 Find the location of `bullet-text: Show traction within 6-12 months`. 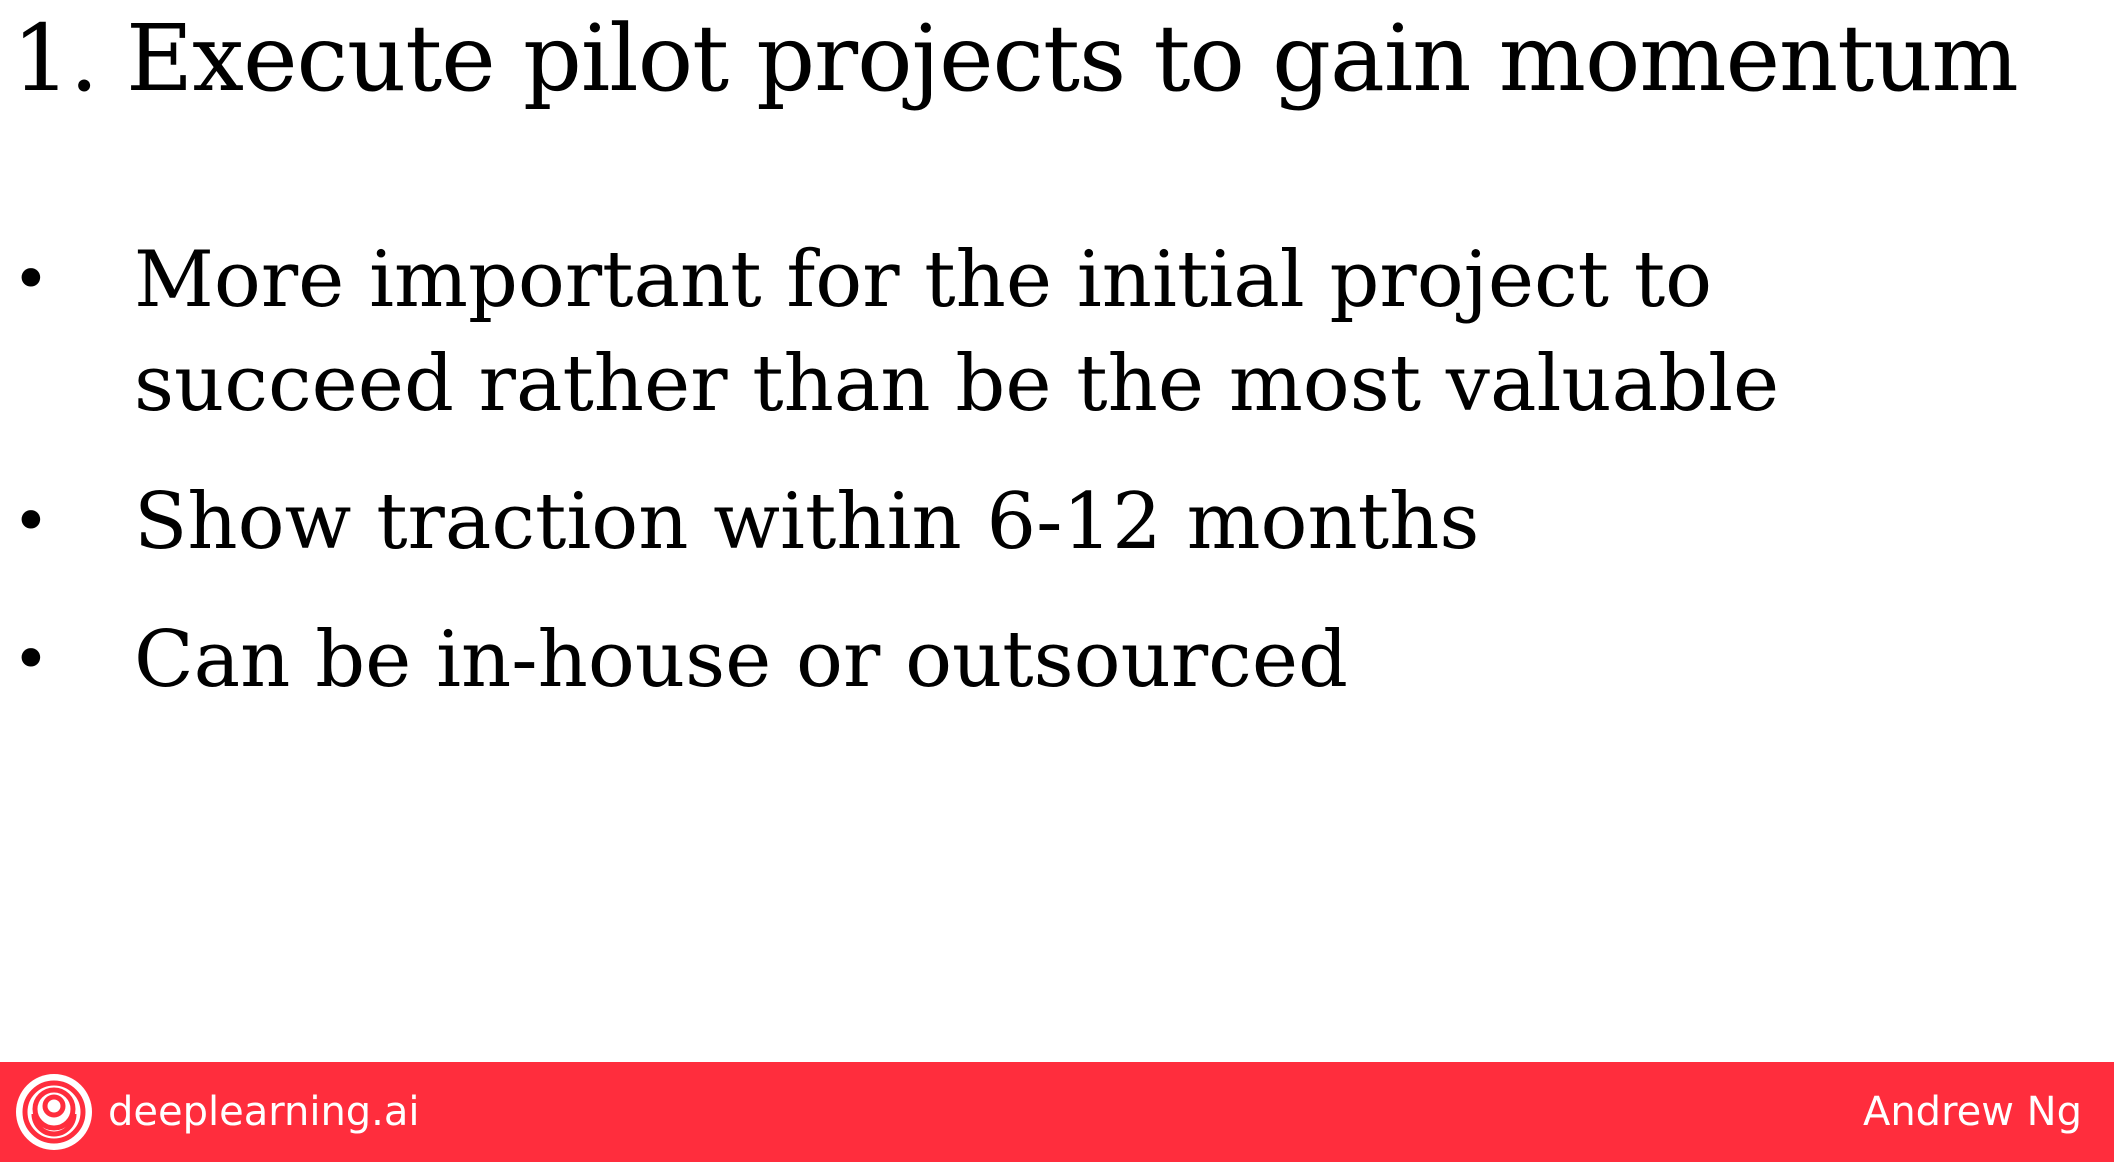

bullet-text: Show traction within 6-12 months is located at coordinates (807, 522).